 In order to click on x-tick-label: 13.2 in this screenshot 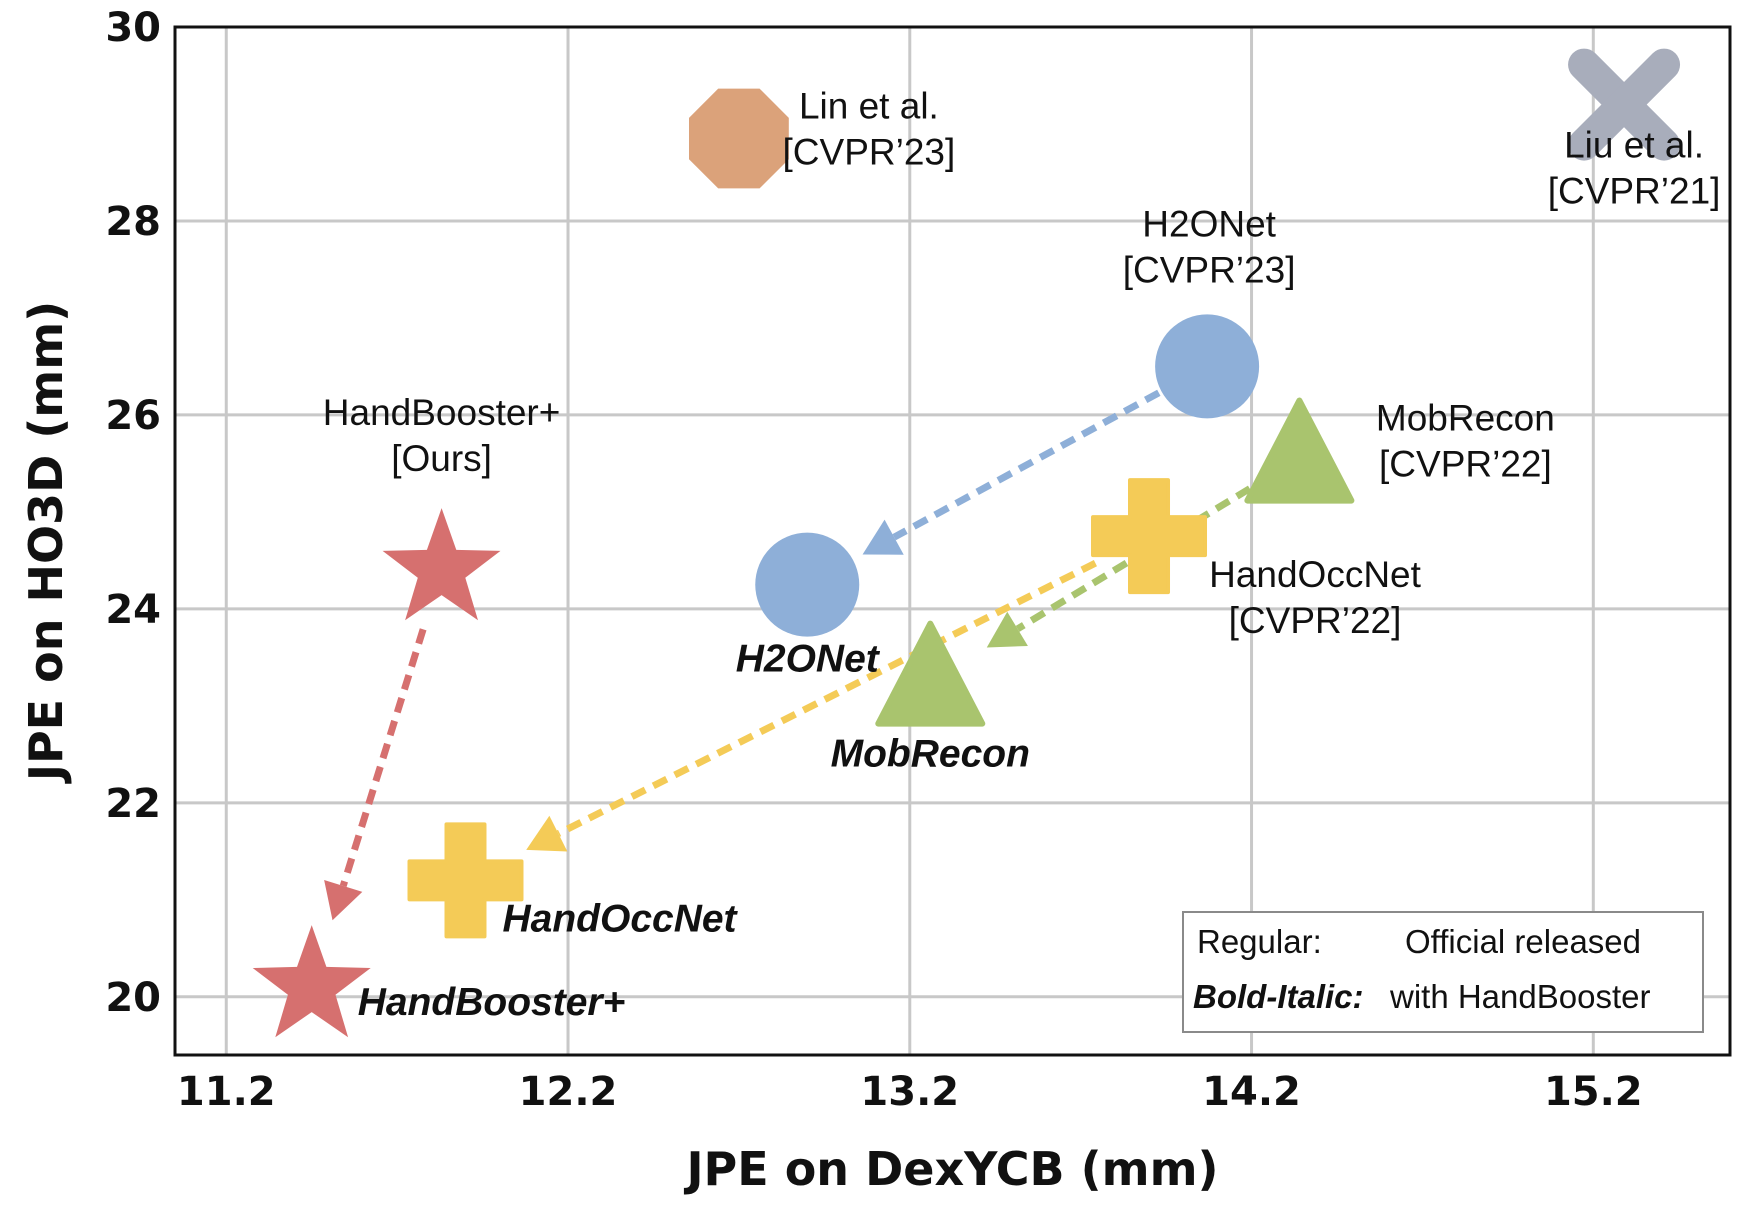, I will do `click(909, 1092)`.